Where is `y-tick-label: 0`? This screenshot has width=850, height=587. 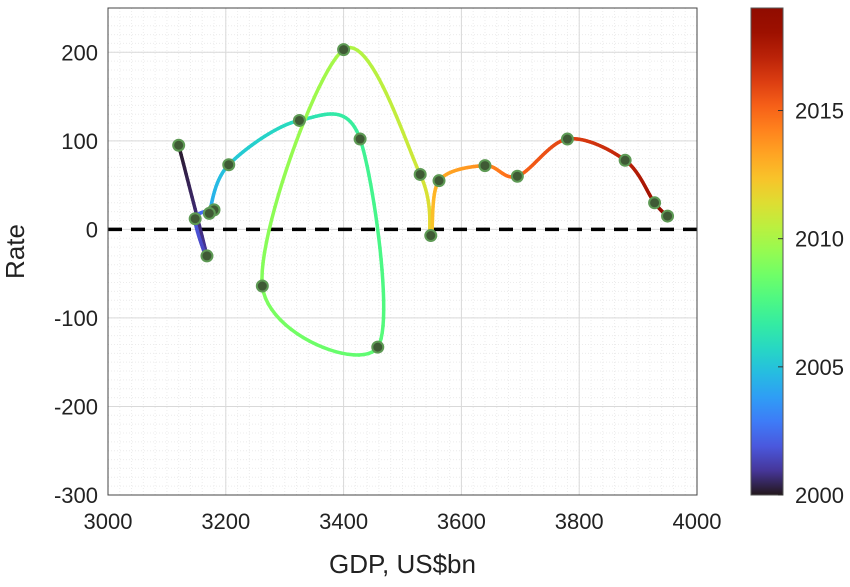 y-tick-label: 0 is located at coordinates (92, 229).